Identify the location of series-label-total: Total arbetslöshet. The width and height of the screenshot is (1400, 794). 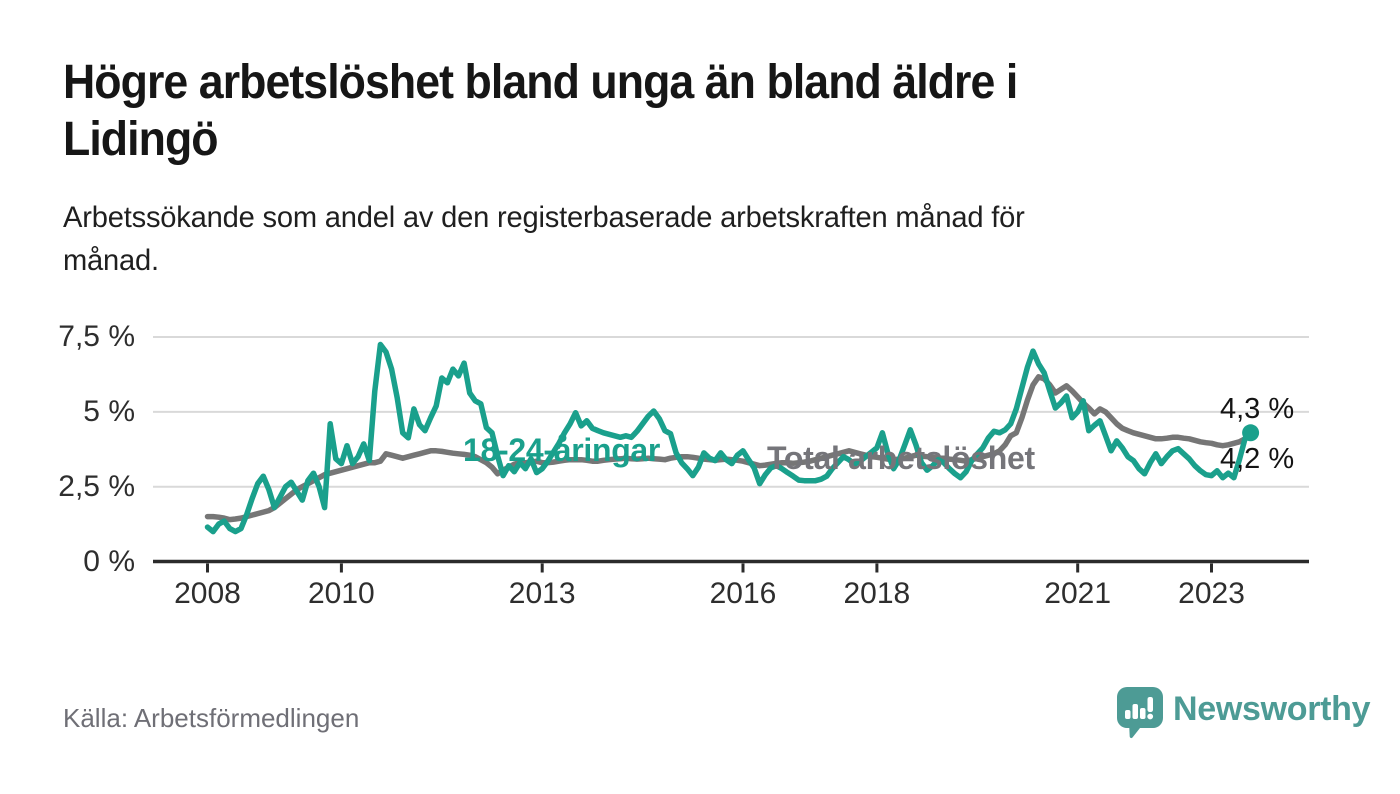
(901, 458).